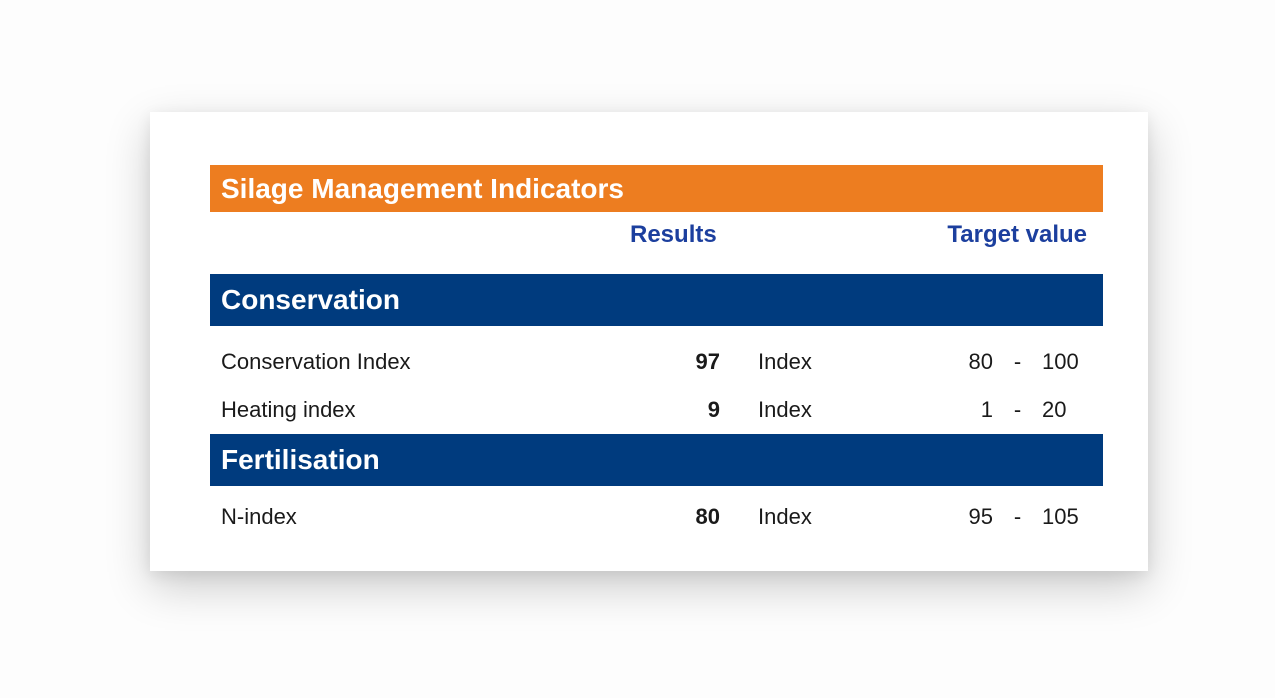  I want to click on row-label: Heating index, so click(288, 409).